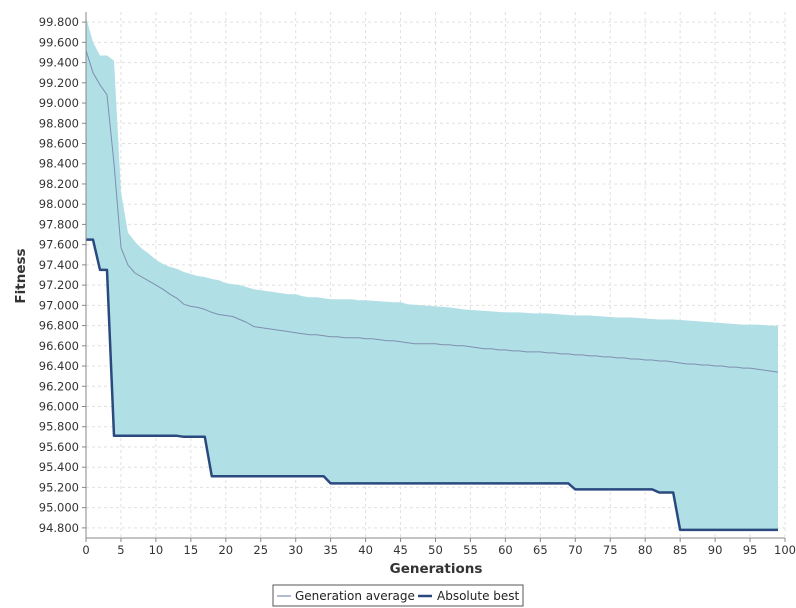  I want to click on x-tick-label: 50, so click(435, 550).